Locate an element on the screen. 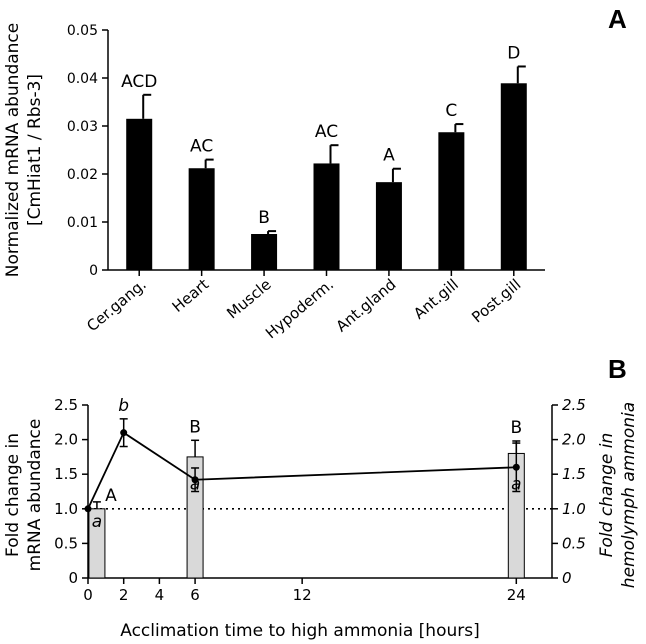 This screenshot has width=646, height=644. y-tick-label-right-b: 0 is located at coordinates (567, 578).